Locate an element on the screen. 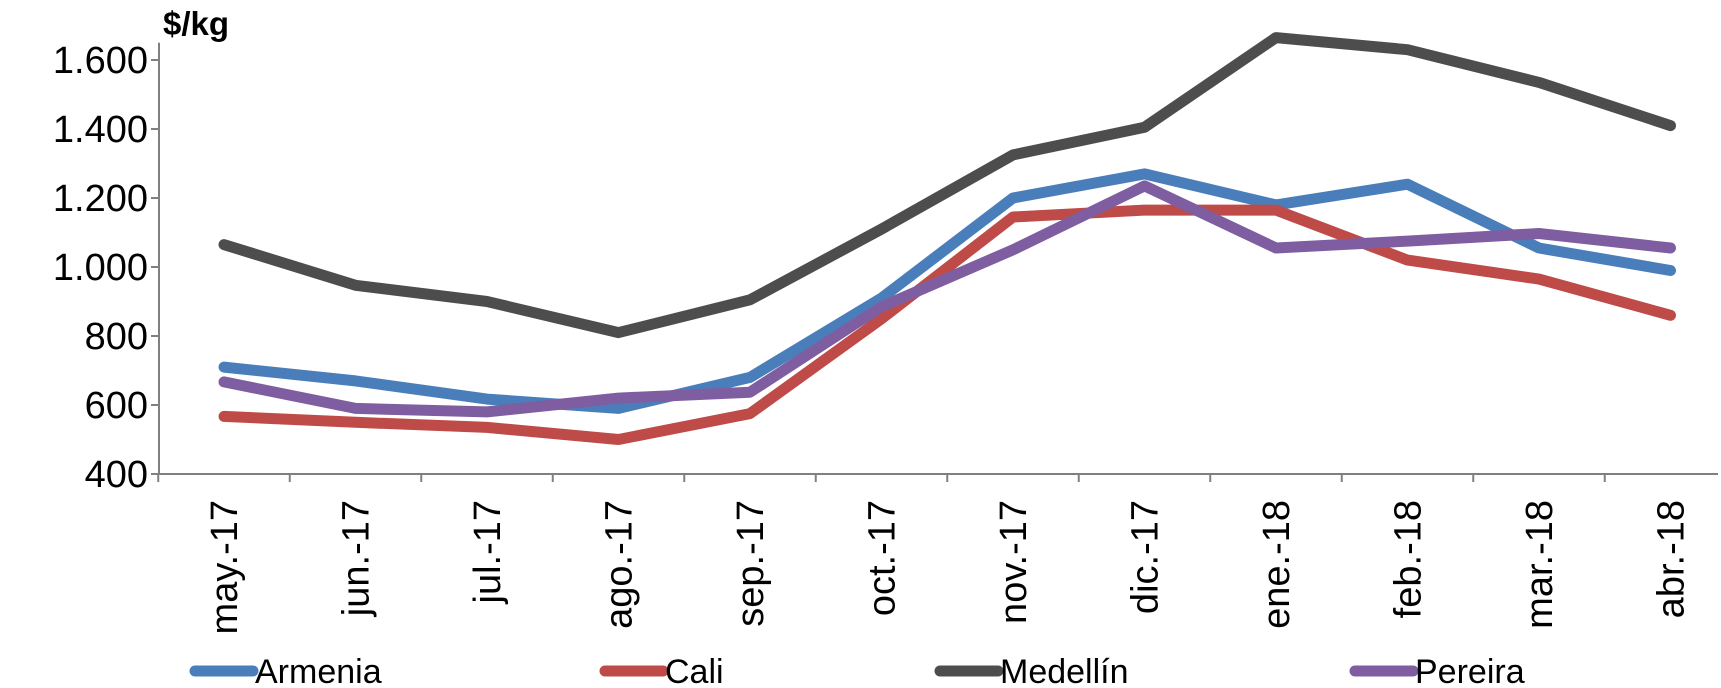  legend-item-armenia: Armenia is located at coordinates (285, 670).